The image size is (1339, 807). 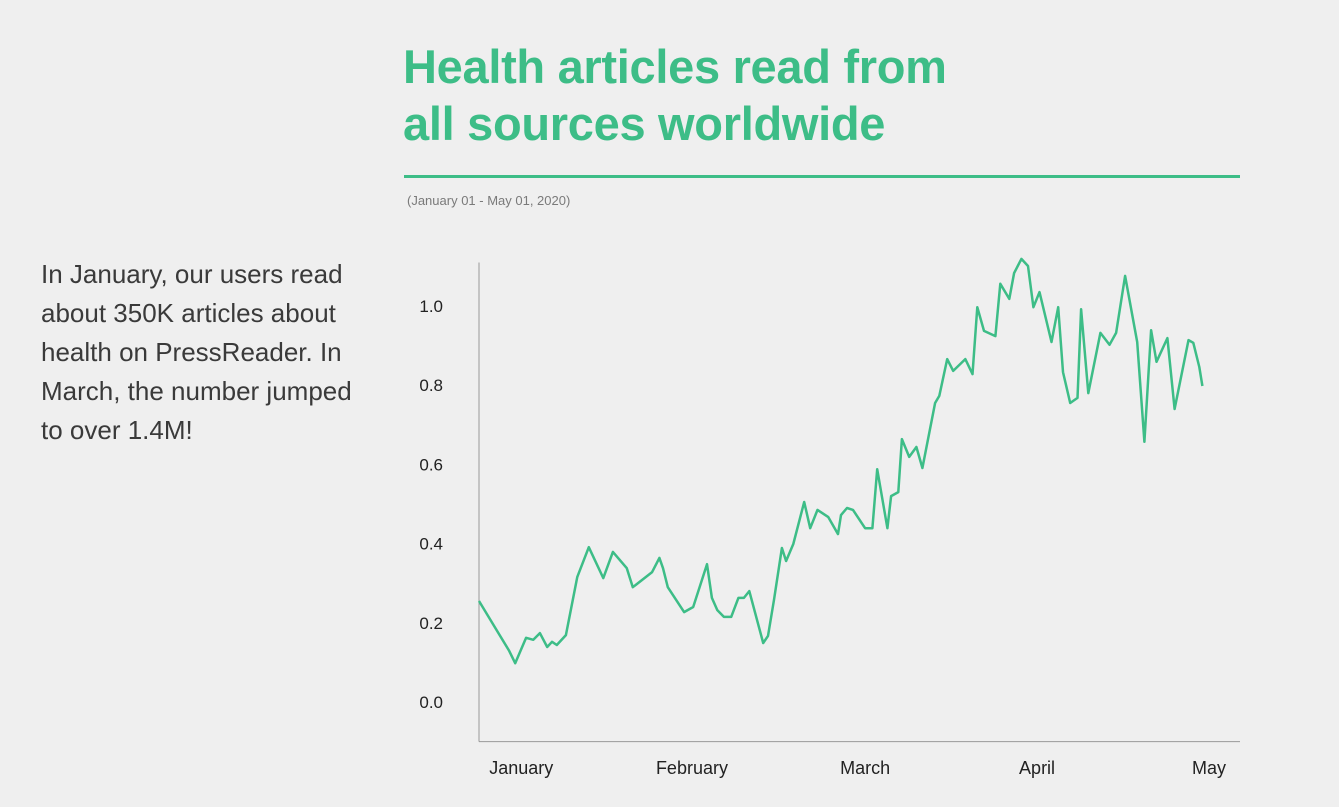 I want to click on y-tick-label: 0.2, so click(x=431, y=623).